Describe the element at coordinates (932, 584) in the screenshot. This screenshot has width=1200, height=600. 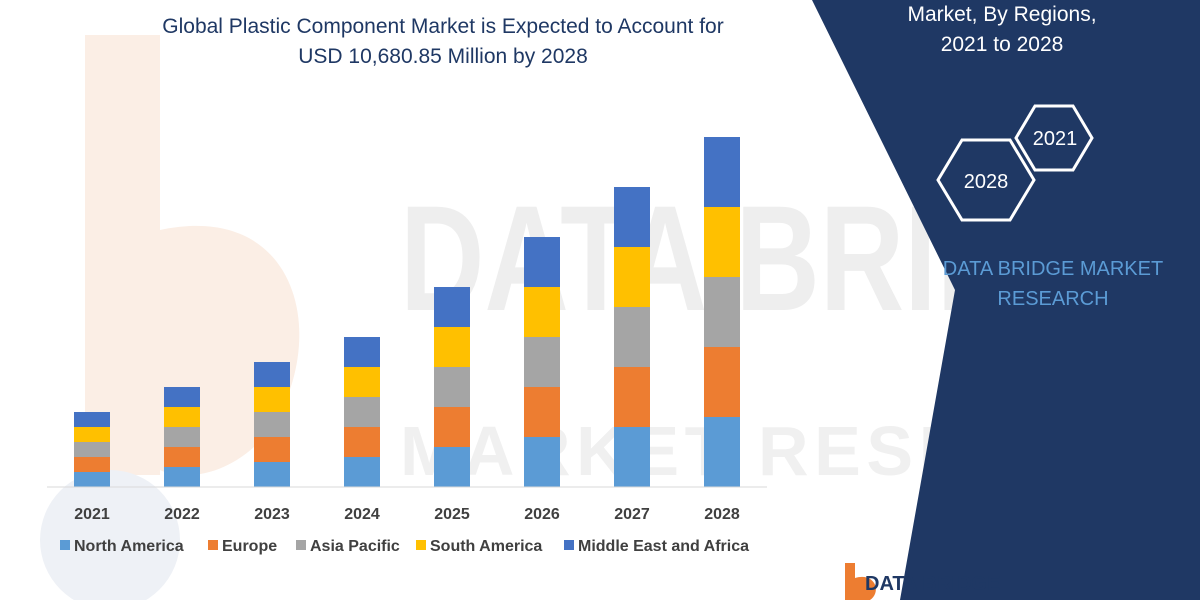
I see `logo-text: DATA BRIDGE` at that location.